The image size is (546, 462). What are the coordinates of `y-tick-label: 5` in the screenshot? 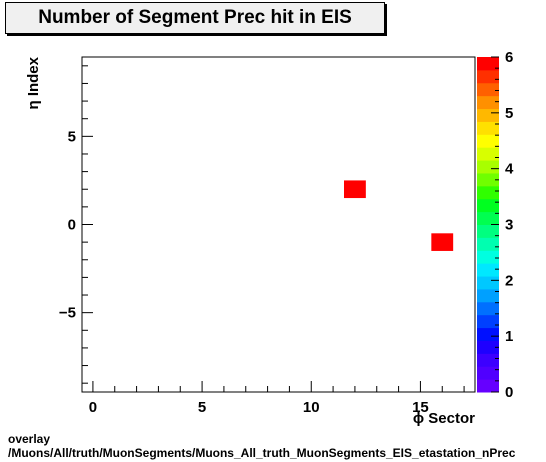 It's located at (72, 136).